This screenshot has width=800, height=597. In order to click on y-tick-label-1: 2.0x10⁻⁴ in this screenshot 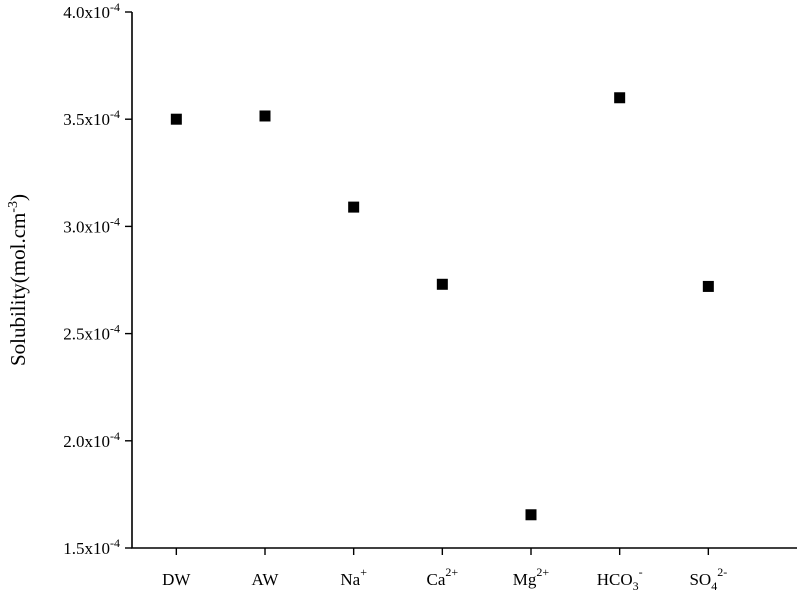, I will do `click(91, 440)`.